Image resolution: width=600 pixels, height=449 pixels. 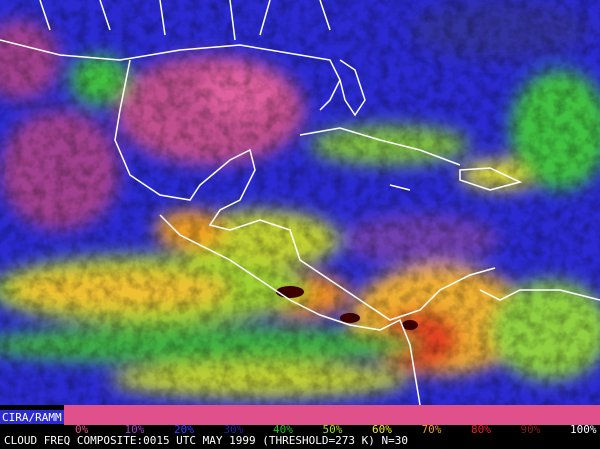 What do you see at coordinates (333, 429) in the screenshot?
I see `legend-label: 50%` at bounding box center [333, 429].